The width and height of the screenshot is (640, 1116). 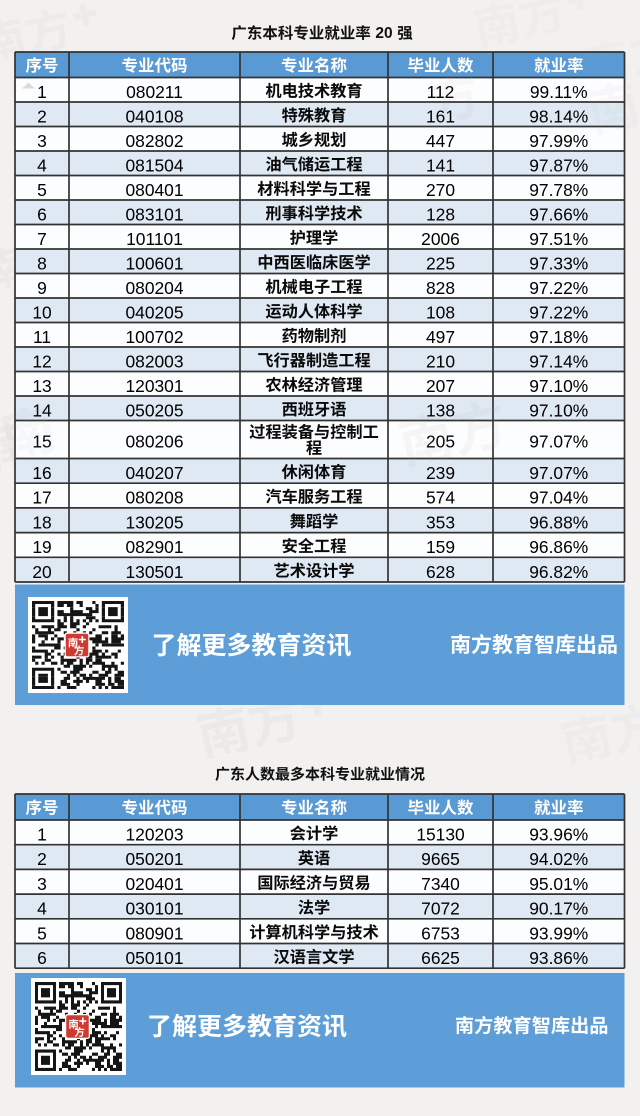 I want to click on svg-text: 13, so click(x=41, y=386).